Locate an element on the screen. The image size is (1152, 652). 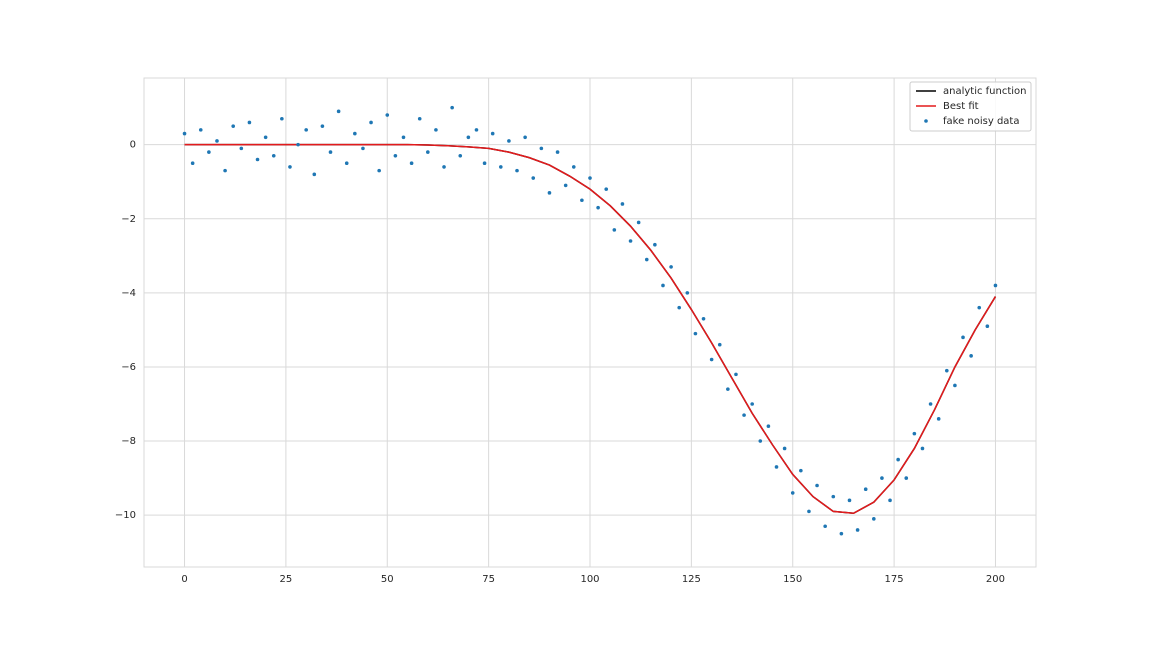
x-tick-label: 100 is located at coordinates (589, 579).